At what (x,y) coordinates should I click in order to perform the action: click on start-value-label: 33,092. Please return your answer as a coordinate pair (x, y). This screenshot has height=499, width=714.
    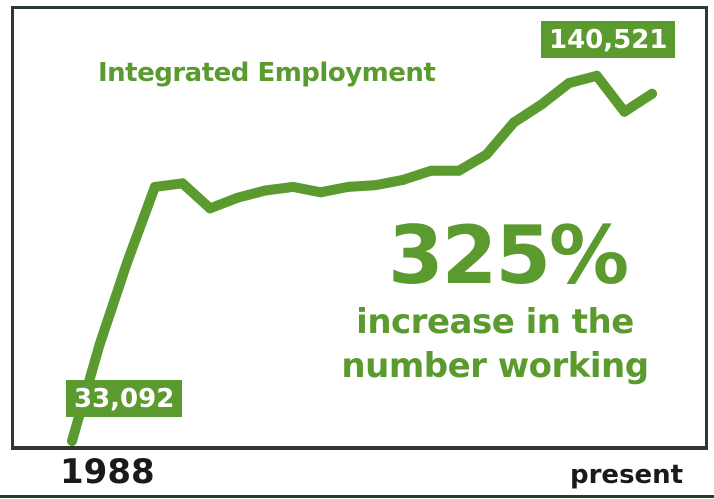
    Looking at the image, I should click on (124, 398).